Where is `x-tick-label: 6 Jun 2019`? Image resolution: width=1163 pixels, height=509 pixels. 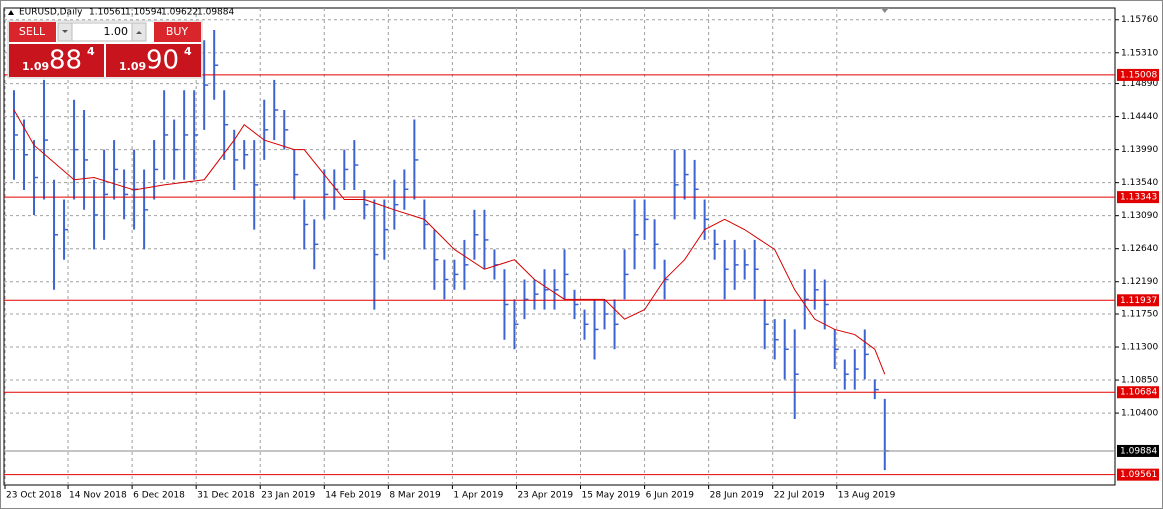 x-tick-label: 6 Jun 2019 is located at coordinates (670, 496).